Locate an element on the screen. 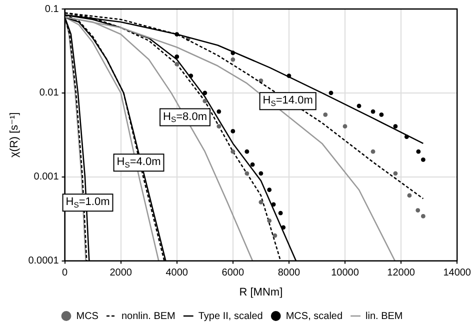 This screenshot has height=331, width=474. y-axis-title: χ(R) [s⁻¹] is located at coordinates (14, 135).